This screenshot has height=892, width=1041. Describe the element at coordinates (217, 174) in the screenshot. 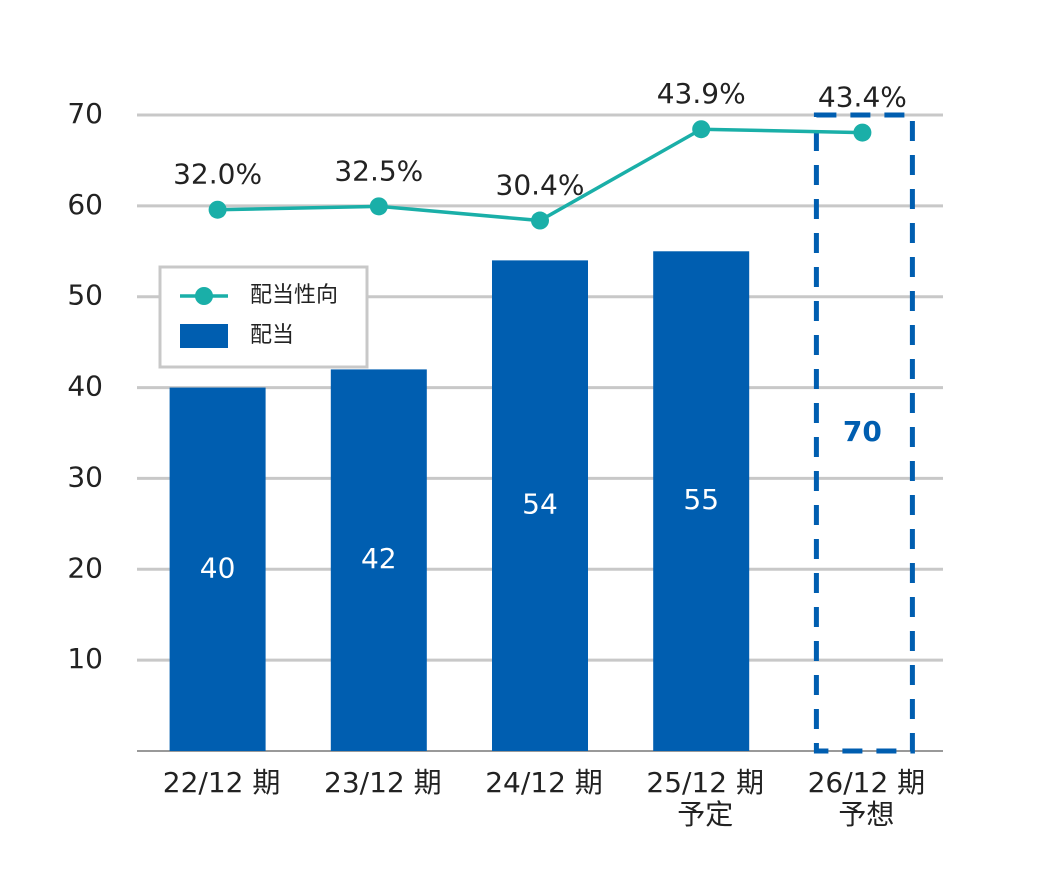

I see `data-label: 32.0%` at that location.